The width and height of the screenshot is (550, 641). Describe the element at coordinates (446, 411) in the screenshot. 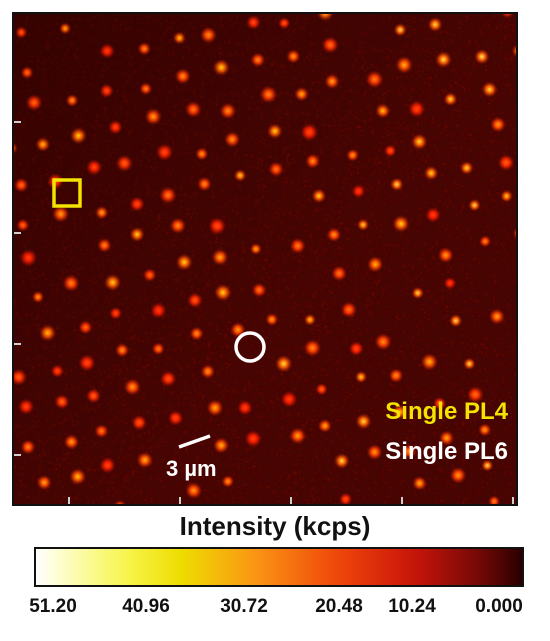

I see `pl4-legend-label: Single PL4` at that location.